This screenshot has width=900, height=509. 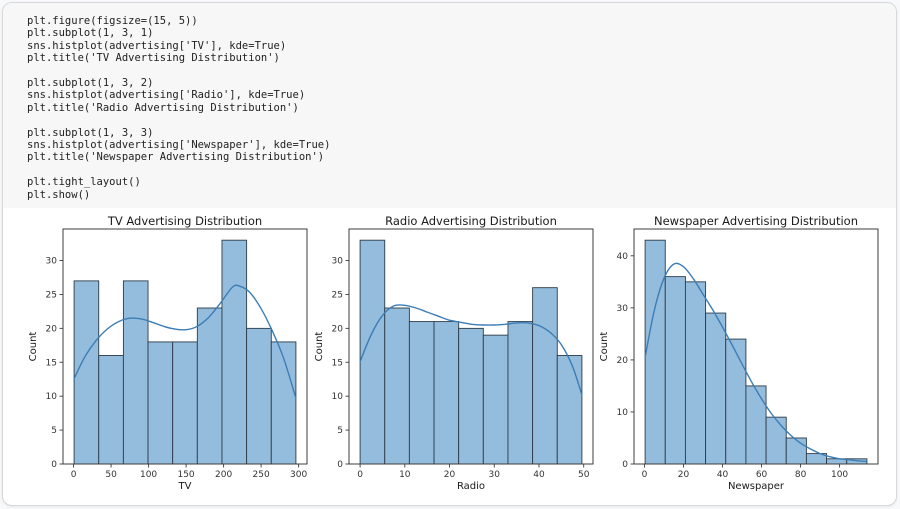 What do you see at coordinates (494, 475) in the screenshot?
I see `x-tick-label: 30` at bounding box center [494, 475].